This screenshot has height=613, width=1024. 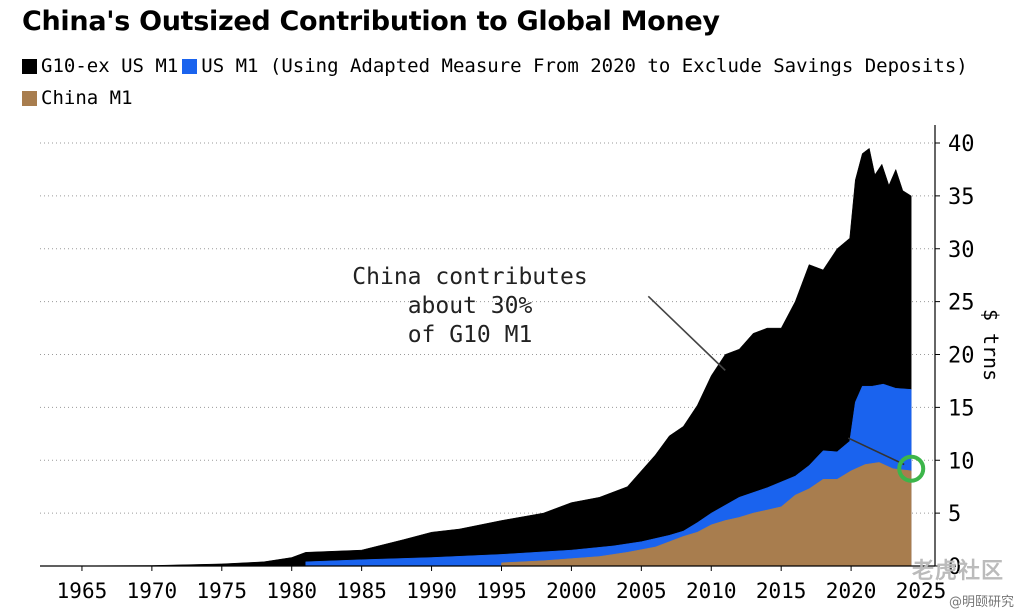 What do you see at coordinates (686, 333) in the screenshot?
I see `annotation-leader-line` at bounding box center [686, 333].